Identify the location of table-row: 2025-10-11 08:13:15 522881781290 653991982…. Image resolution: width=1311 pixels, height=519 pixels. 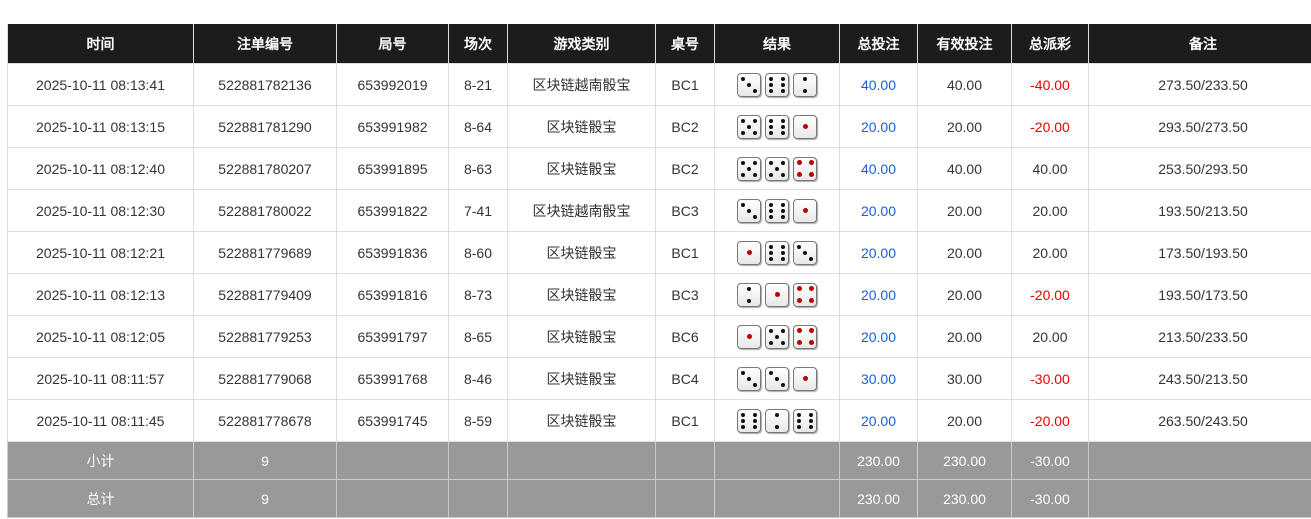
(659, 126).